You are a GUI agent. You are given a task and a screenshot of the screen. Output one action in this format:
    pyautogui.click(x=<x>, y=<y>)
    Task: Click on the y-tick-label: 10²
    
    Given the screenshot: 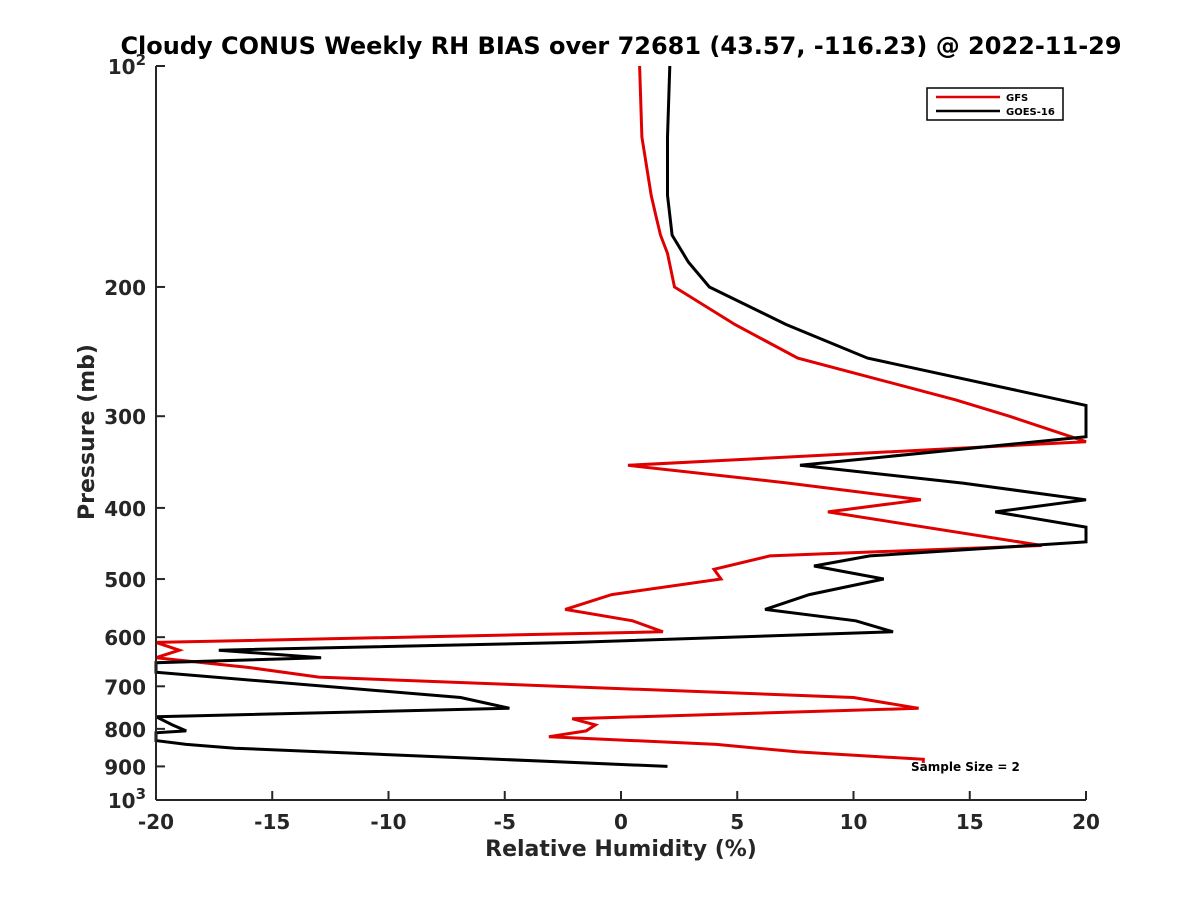 What is the action you would take?
    pyautogui.click(x=127, y=65)
    